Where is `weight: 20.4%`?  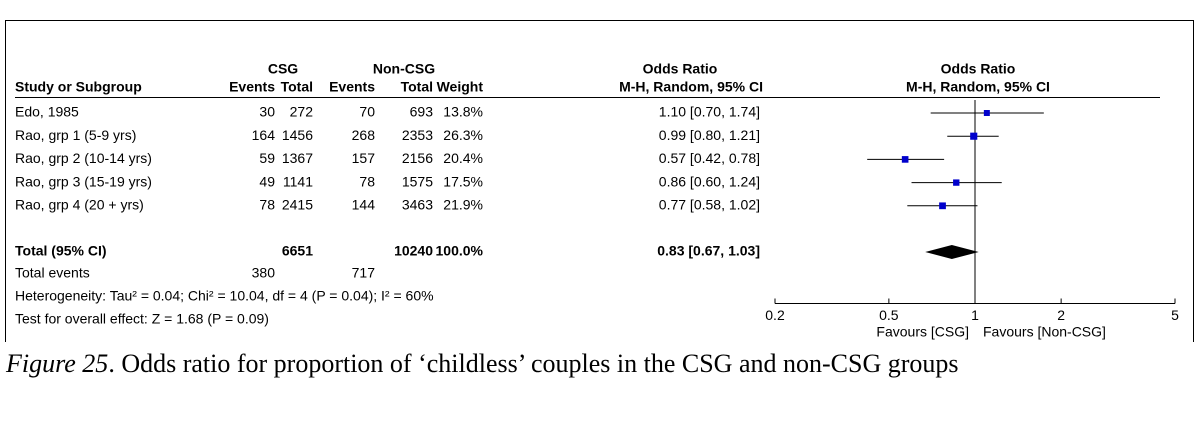
weight: 20.4% is located at coordinates (463, 158).